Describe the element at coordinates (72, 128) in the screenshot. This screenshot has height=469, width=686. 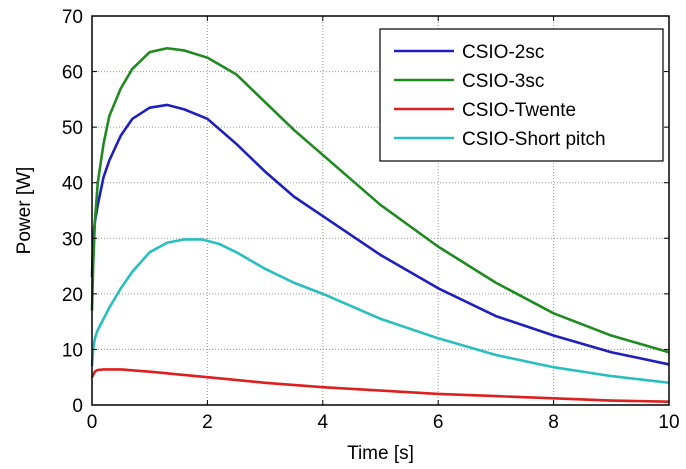
I see `y-tick-label: 50` at that location.